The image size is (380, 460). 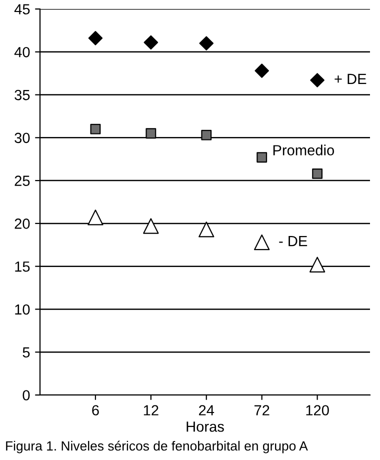 What do you see at coordinates (22, 52) in the screenshot?
I see `y-tick-label: 40` at bounding box center [22, 52].